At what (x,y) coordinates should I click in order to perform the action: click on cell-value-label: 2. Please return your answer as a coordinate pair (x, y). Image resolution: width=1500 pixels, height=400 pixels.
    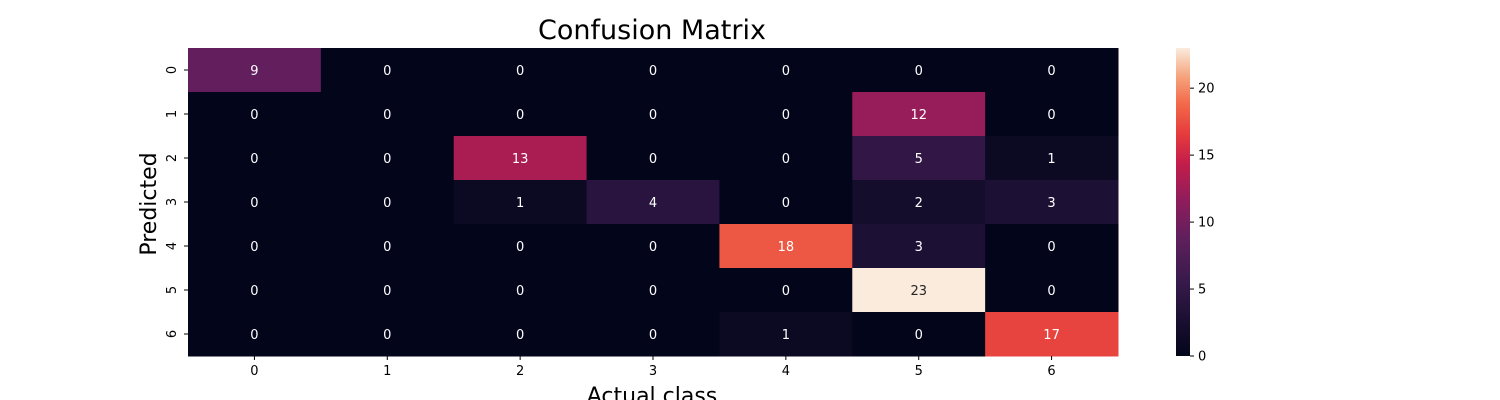
    Looking at the image, I should click on (919, 203).